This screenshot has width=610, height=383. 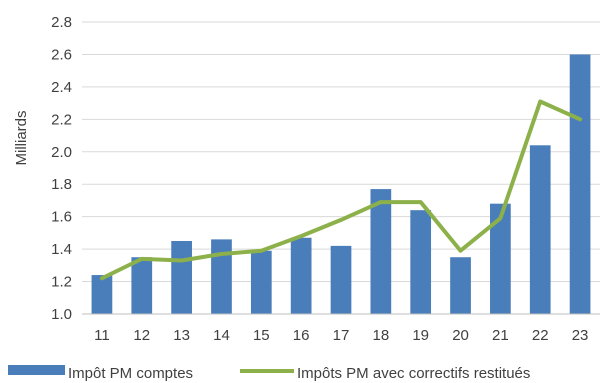 I want to click on y-tick-label: 1.8, so click(x=61, y=184).